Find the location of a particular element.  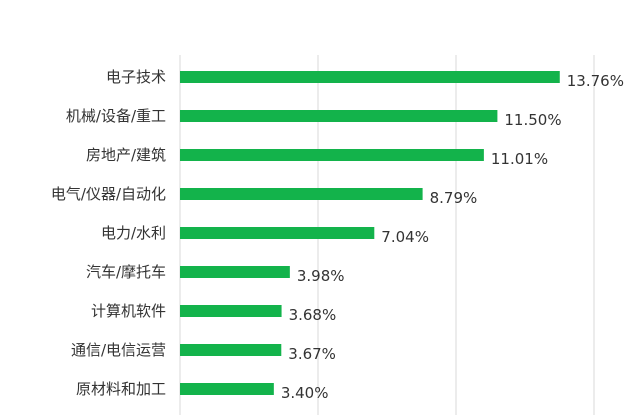

value-label-5: 3.98% is located at coordinates (321, 276).